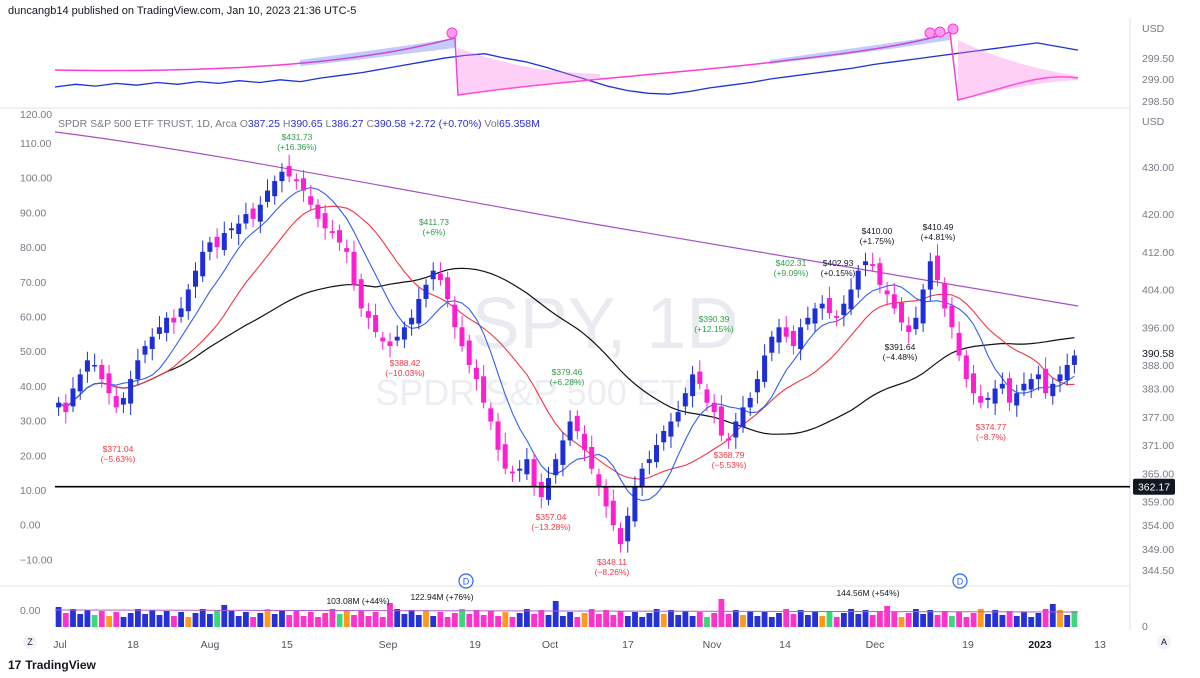  Describe the element at coordinates (900, 347) in the screenshot. I see `price-annotation-value: $391.64` at that location.